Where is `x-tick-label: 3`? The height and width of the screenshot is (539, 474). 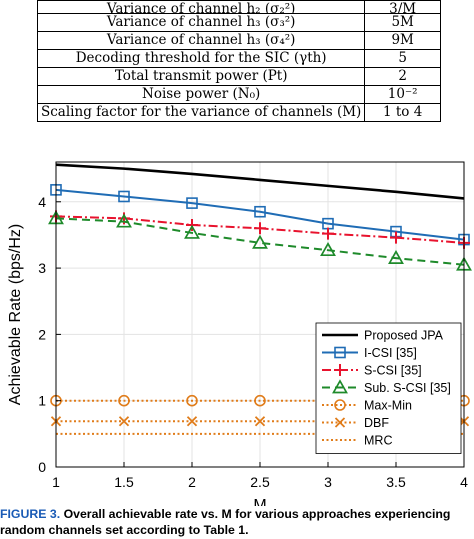 x-tick-label: 3 is located at coordinates (328, 482).